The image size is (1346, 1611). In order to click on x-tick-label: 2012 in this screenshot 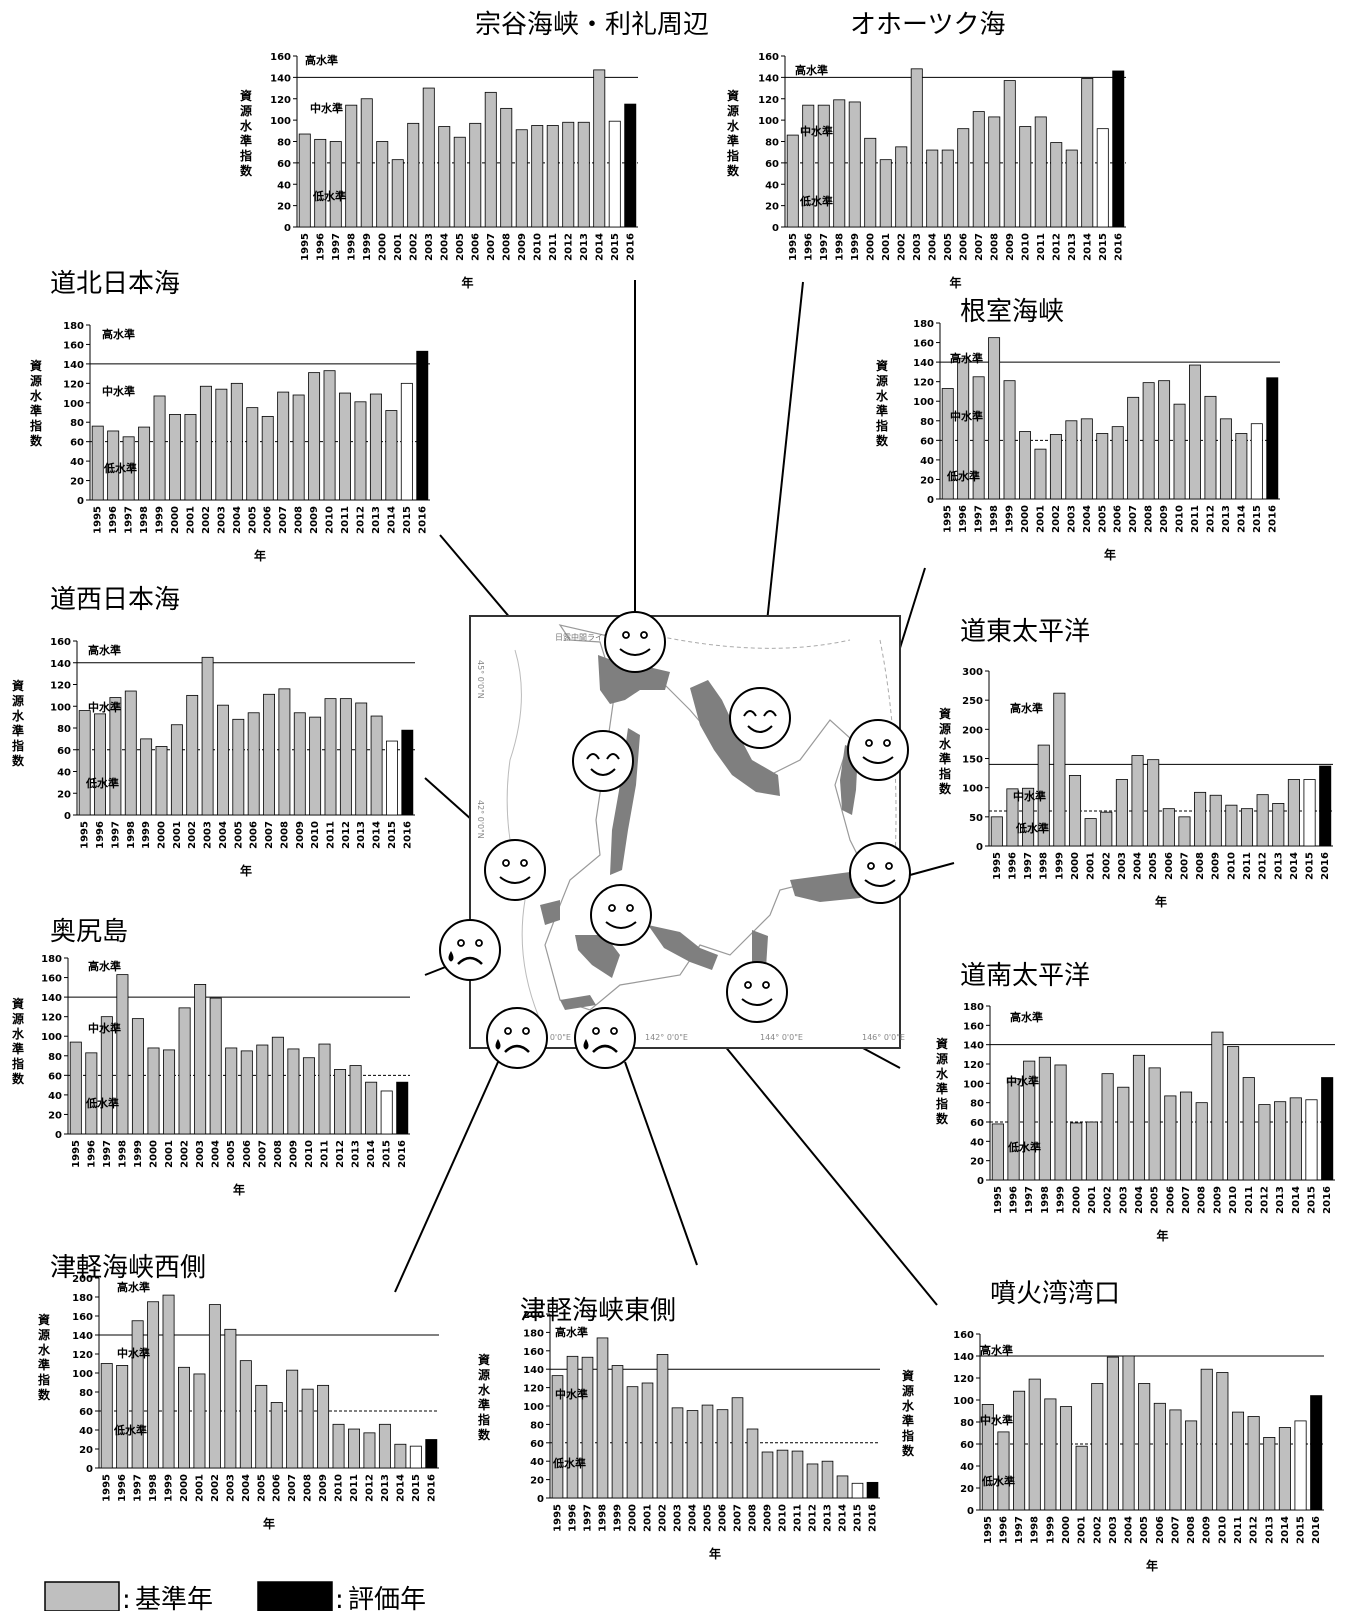, I will do `click(1210, 519)`.